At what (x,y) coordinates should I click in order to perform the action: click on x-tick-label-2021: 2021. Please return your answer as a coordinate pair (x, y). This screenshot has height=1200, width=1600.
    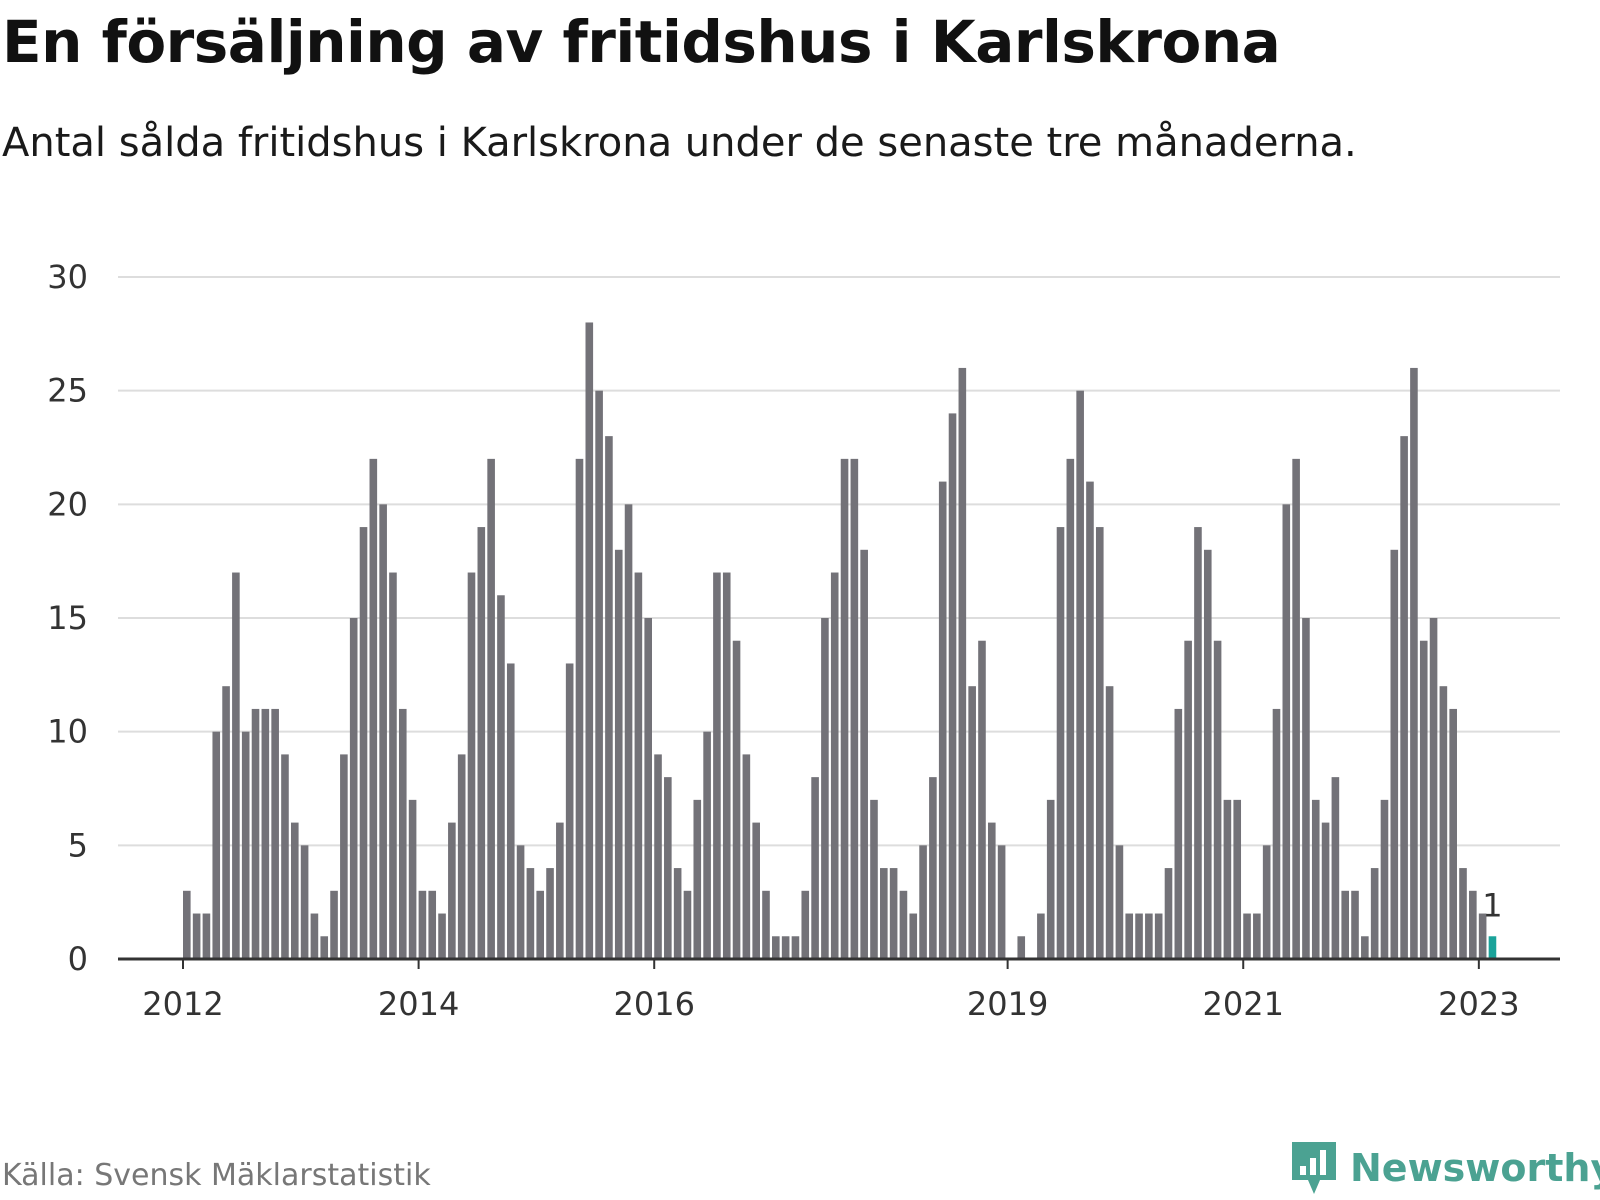
    Looking at the image, I should click on (1243, 1004).